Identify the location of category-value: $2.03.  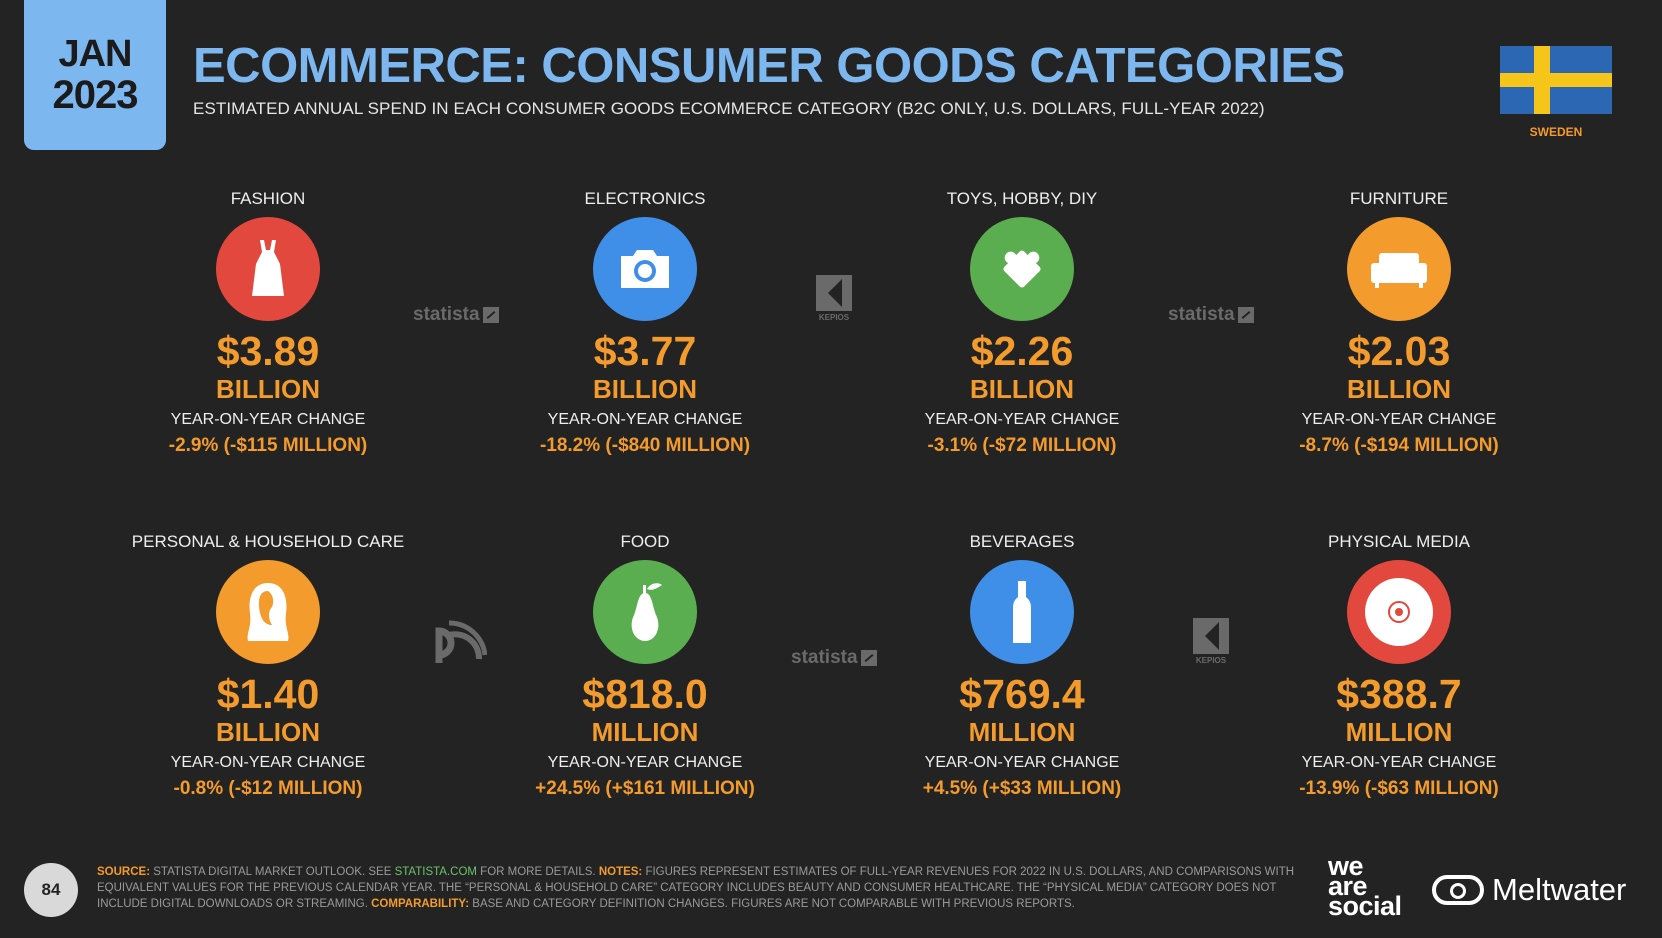
(1399, 351).